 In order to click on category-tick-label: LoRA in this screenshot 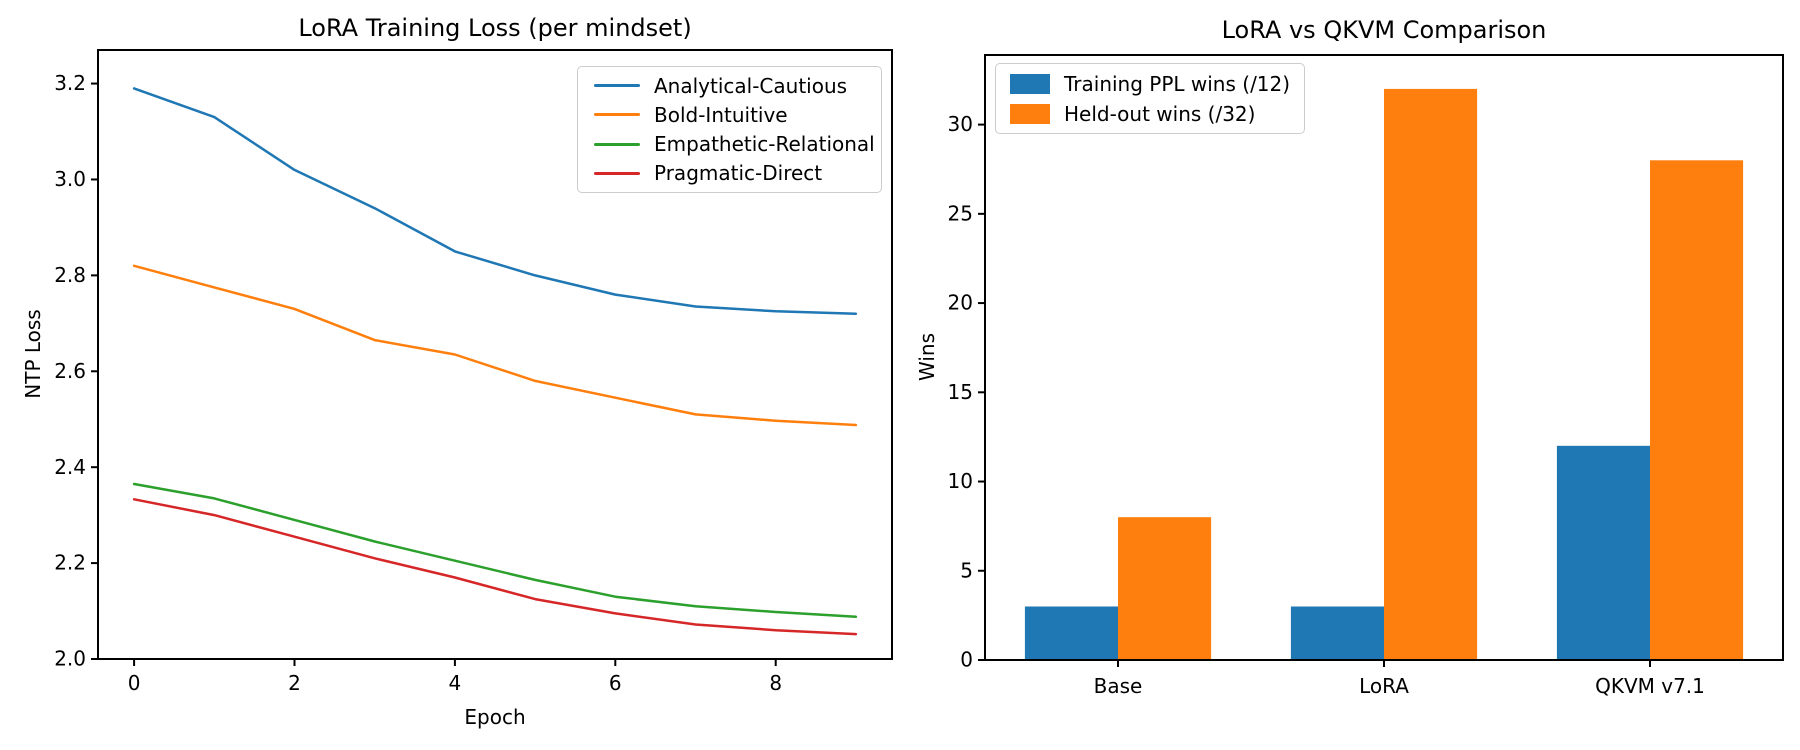, I will do `click(1384, 686)`.